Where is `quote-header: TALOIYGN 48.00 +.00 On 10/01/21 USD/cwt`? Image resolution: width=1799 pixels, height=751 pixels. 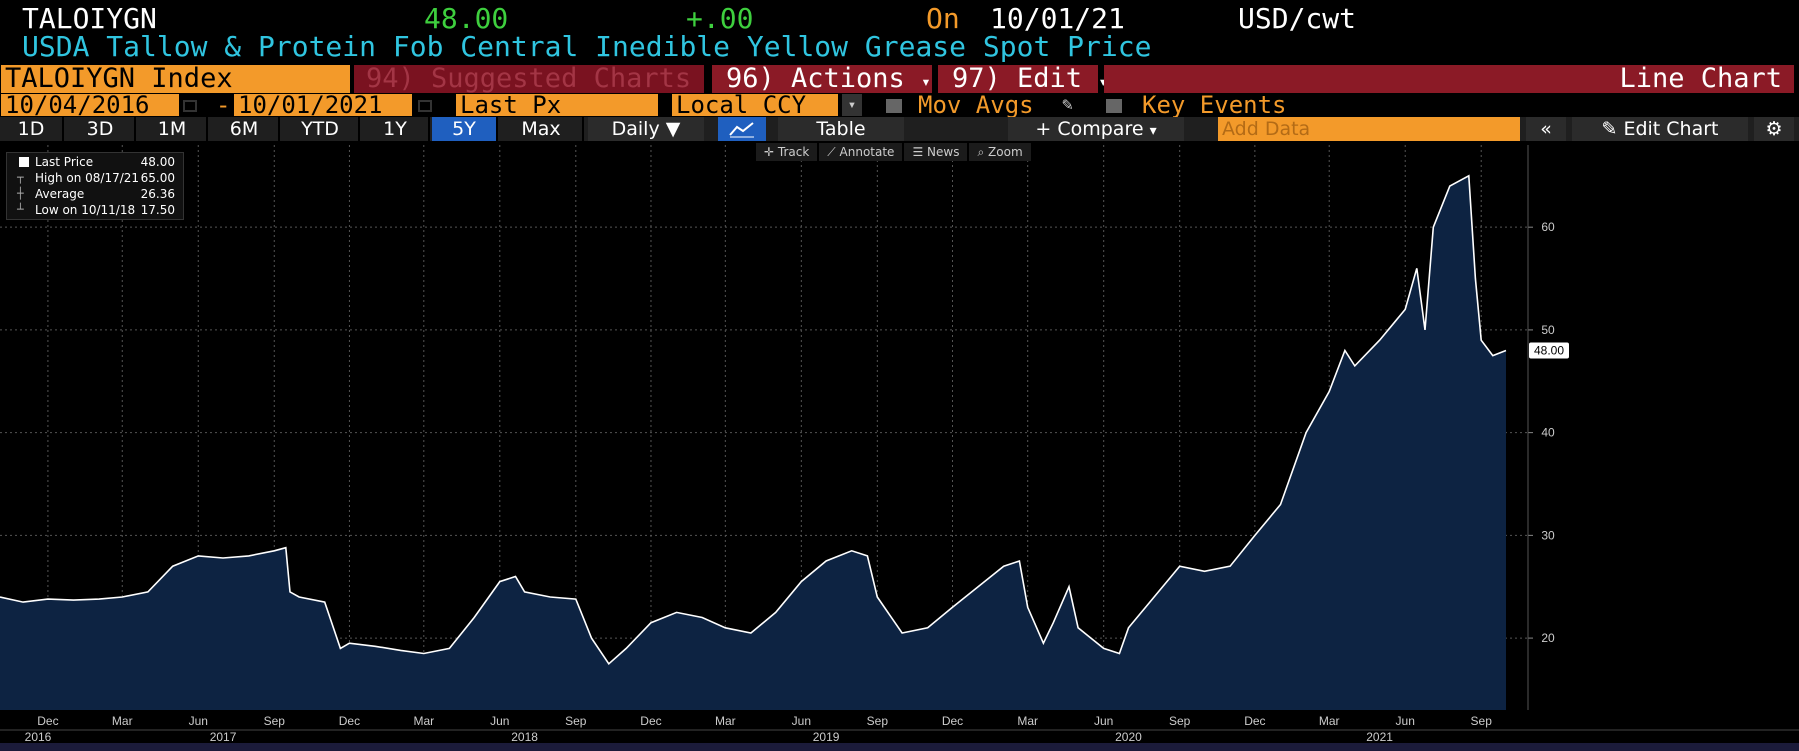 quote-header: TALOIYGN 48.00 +.00 On 10/01/21 USD/cwt is located at coordinates (899, 19).